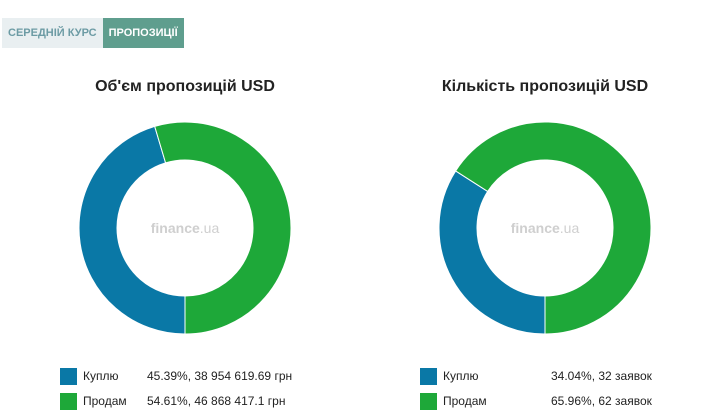 The image size is (720, 411). What do you see at coordinates (536, 401) in the screenshot?
I see `legend-row-count-sell: Продам 65.96%, 62 заявок` at bounding box center [536, 401].